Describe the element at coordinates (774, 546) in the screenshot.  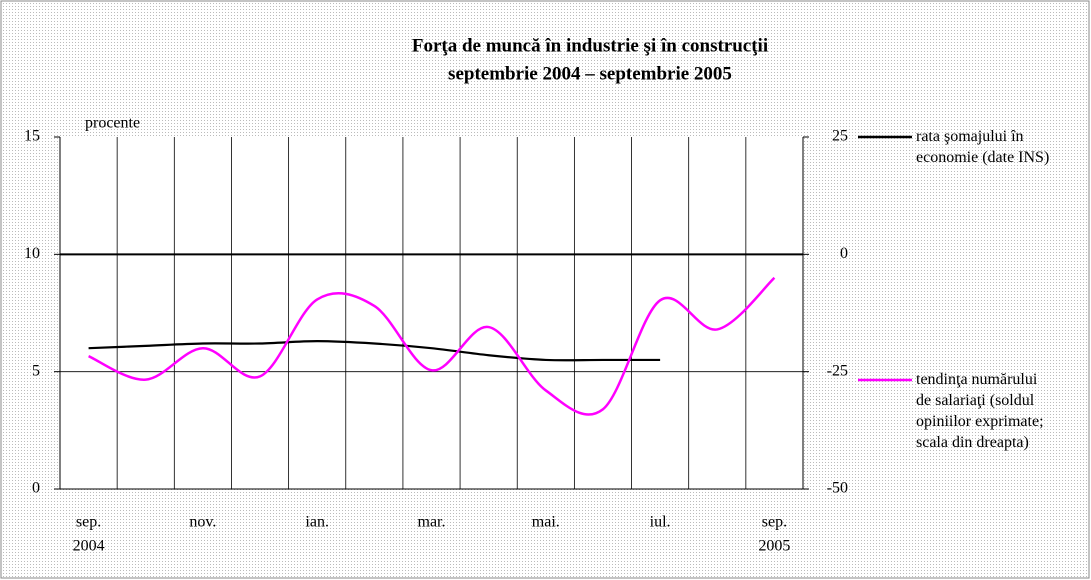
I see `x-tick-sublabel: 2005` at that location.